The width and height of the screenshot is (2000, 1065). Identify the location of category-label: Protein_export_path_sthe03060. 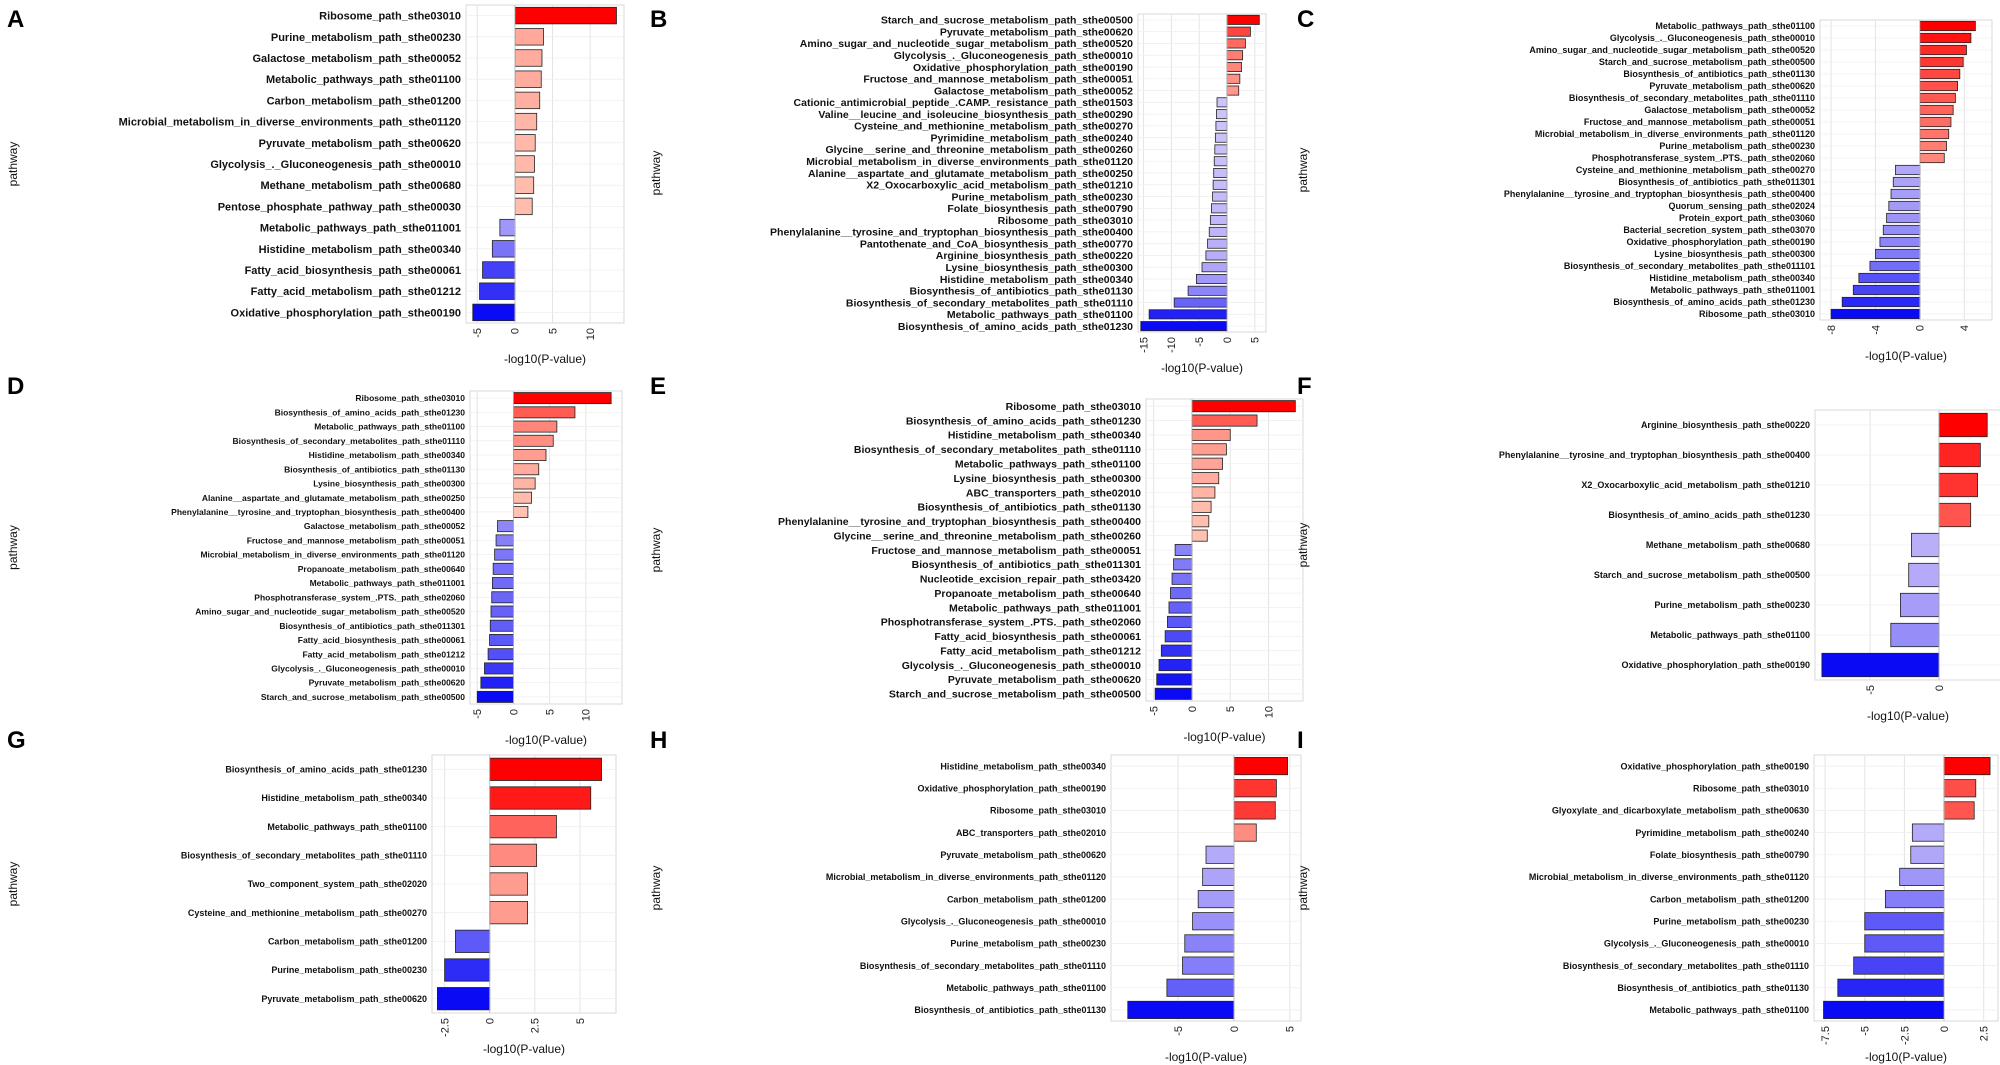
(1747, 218).